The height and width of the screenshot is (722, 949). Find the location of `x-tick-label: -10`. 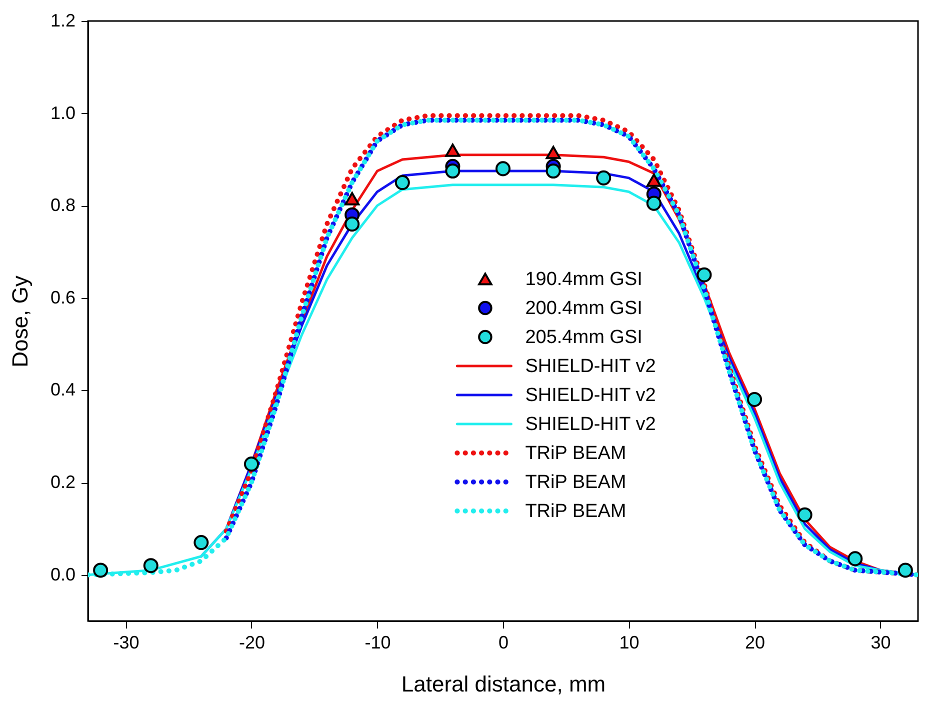

x-tick-label: -10 is located at coordinates (377, 642).